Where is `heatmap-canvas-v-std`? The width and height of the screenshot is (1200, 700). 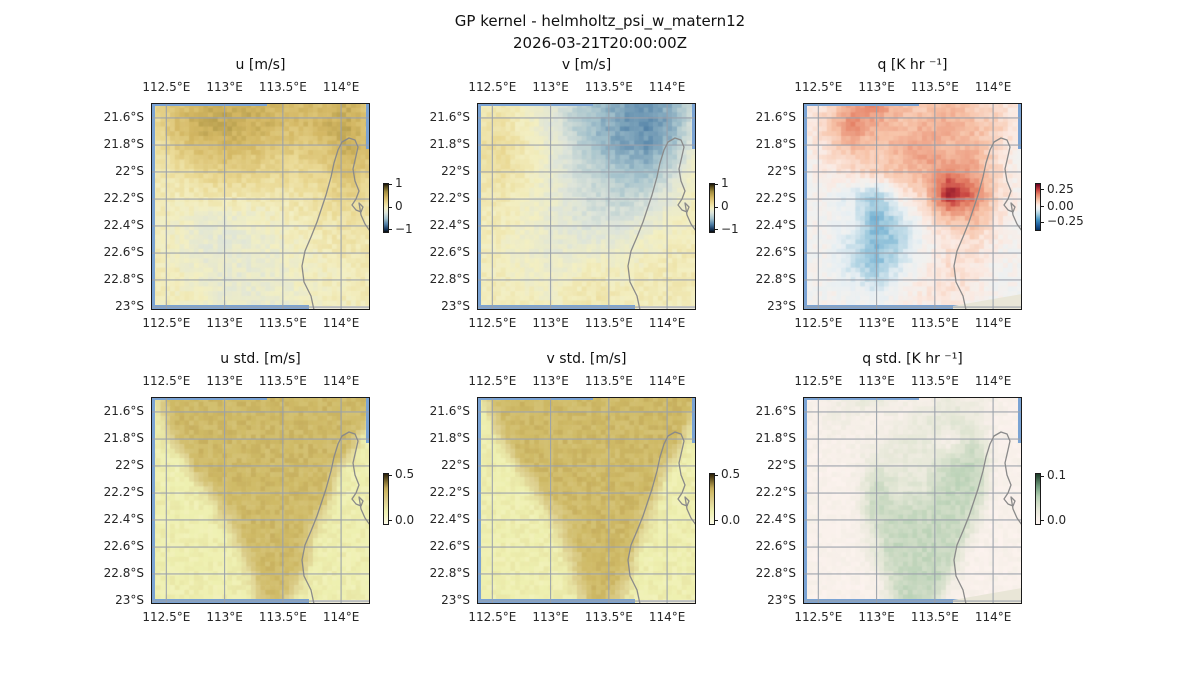
heatmap-canvas-v-std is located at coordinates (586, 500).